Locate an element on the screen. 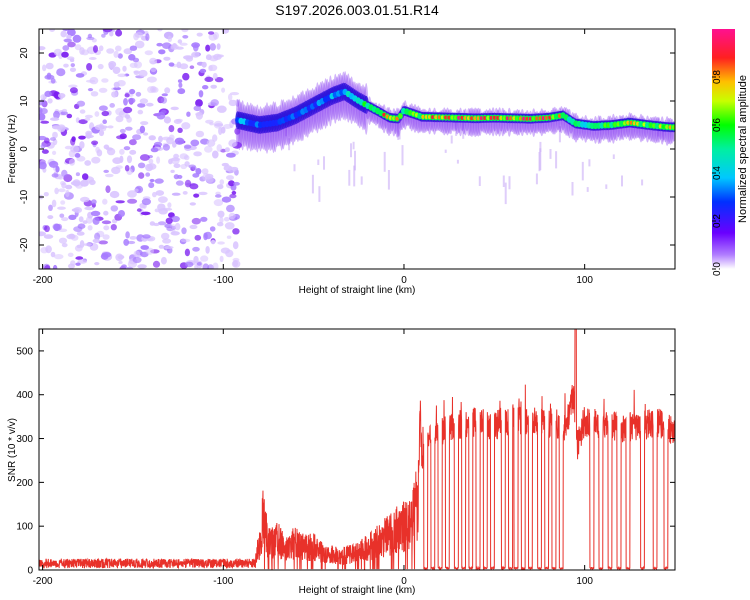 Image resolution: width=750 pixels, height=600 pixels. y-tick-label: 10 is located at coordinates (24, 101).